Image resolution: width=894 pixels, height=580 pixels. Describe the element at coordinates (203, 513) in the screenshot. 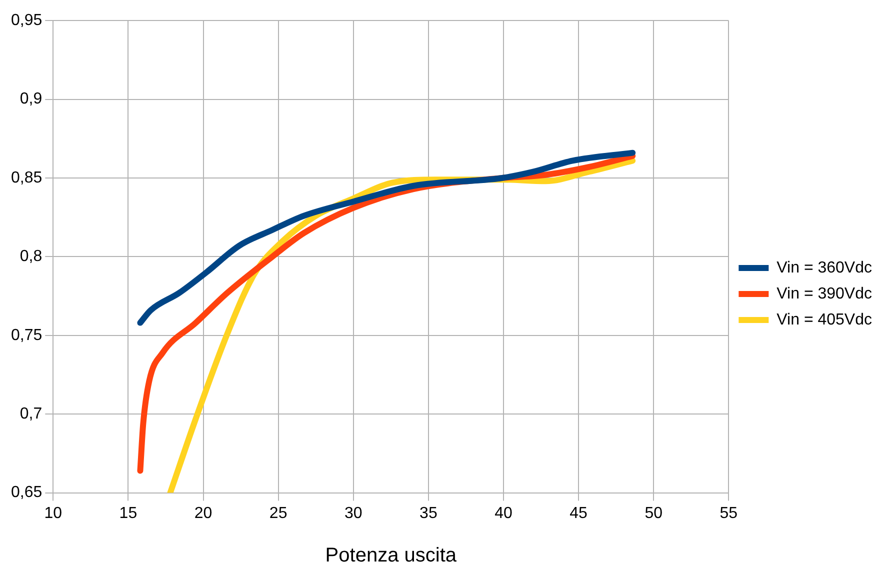

I see `x-tick-label: 20` at that location.